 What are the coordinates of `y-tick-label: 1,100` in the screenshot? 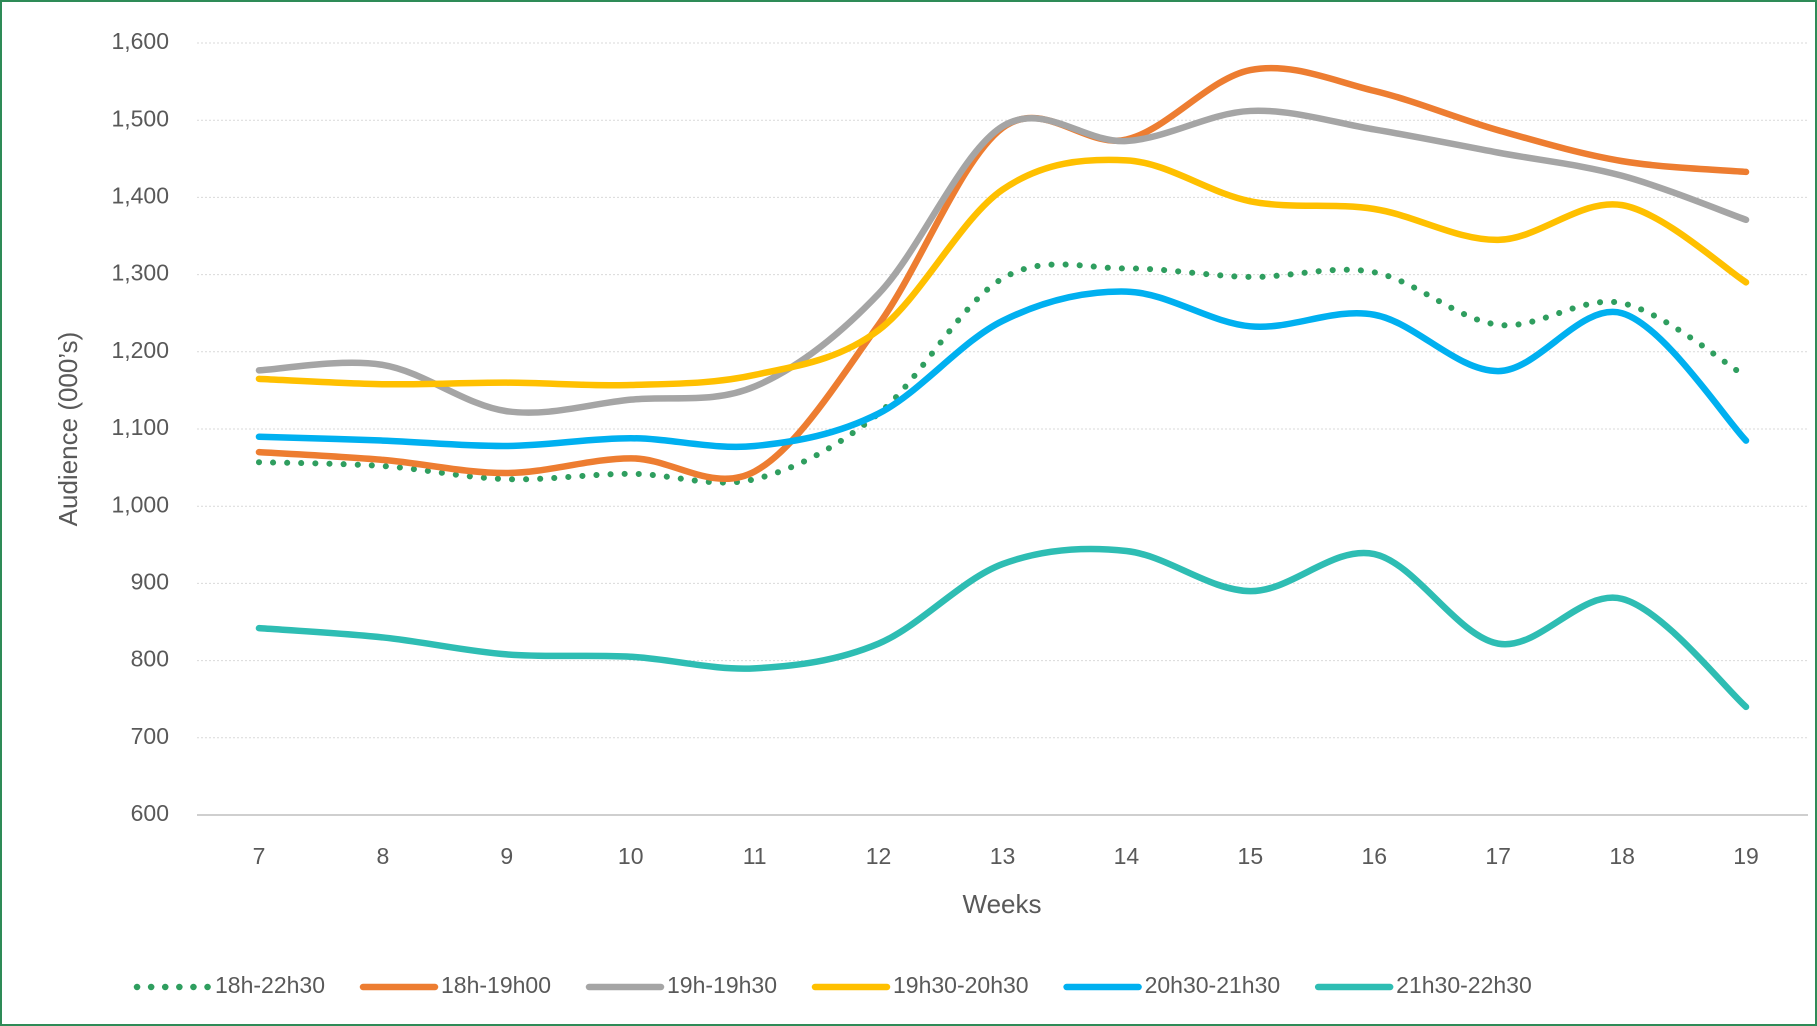 It's located at (140, 427).